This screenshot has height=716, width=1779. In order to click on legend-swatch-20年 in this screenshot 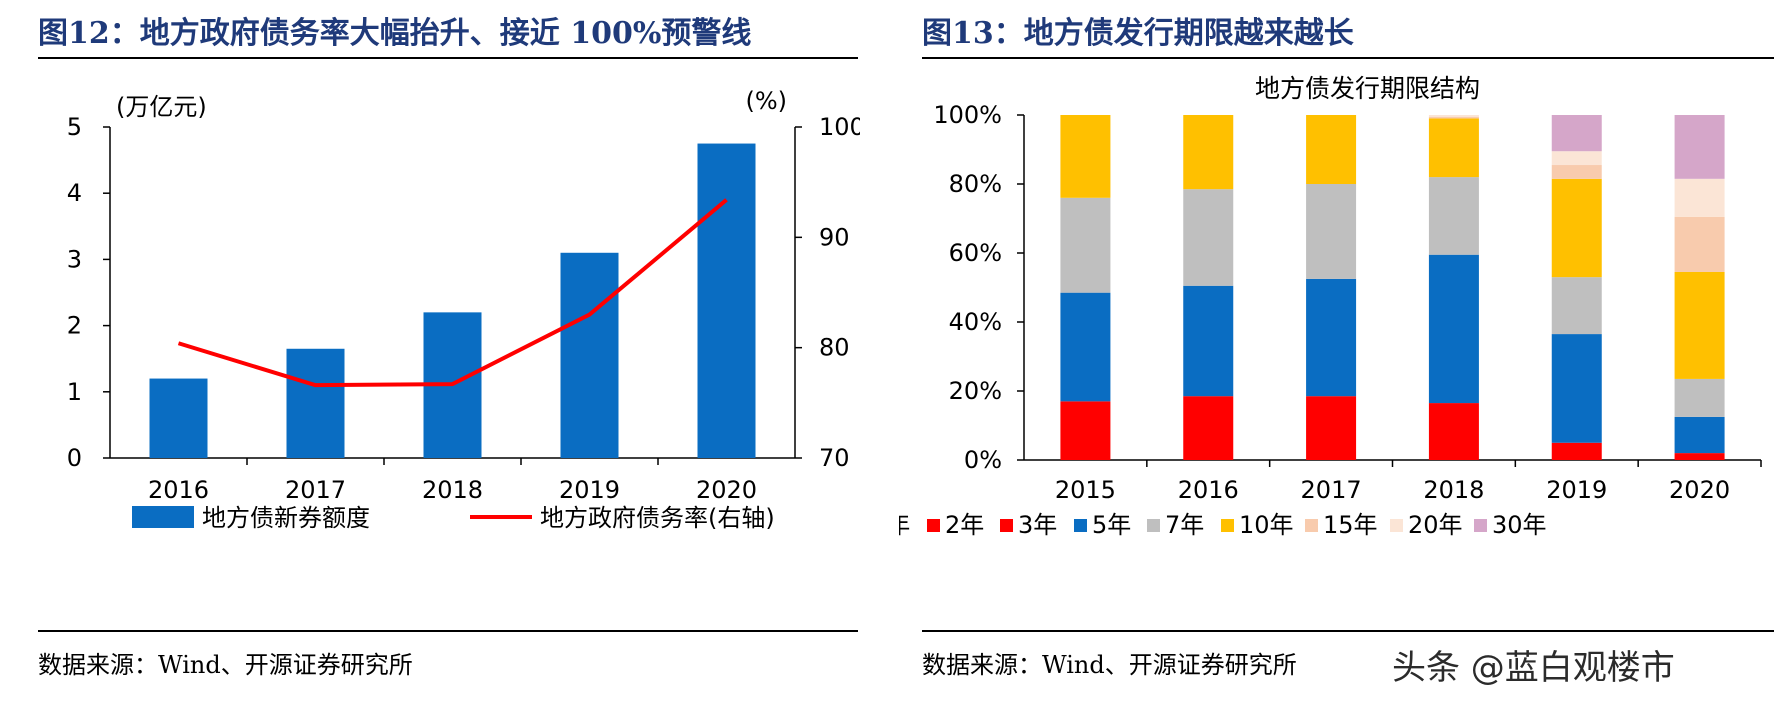, I will do `click(1396, 525)`.